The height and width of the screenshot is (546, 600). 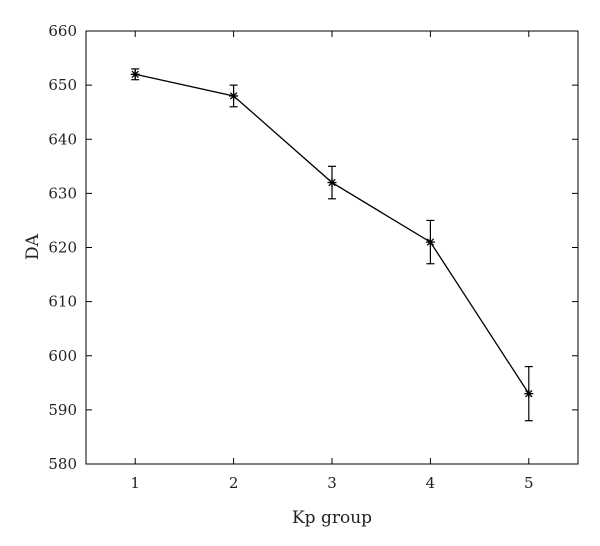 I want to click on y-tick-label: 650, so click(x=62, y=85).